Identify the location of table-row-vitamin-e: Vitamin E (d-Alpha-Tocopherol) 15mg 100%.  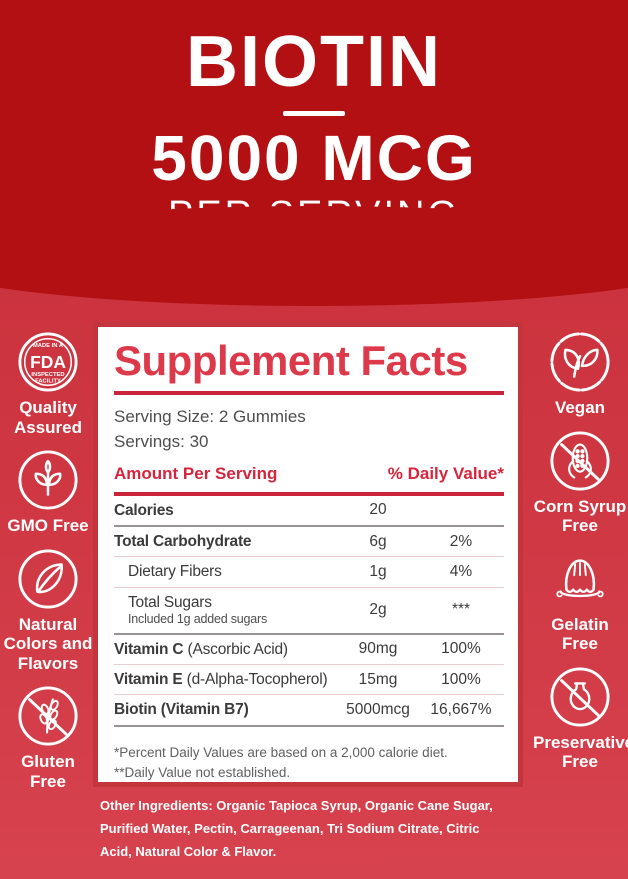
(309, 680).